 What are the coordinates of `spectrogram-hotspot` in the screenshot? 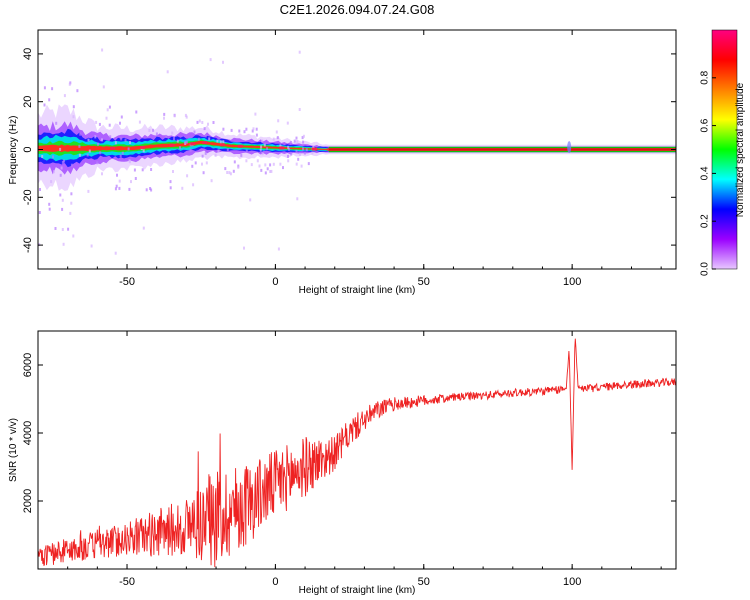 It's located at (205, 143).